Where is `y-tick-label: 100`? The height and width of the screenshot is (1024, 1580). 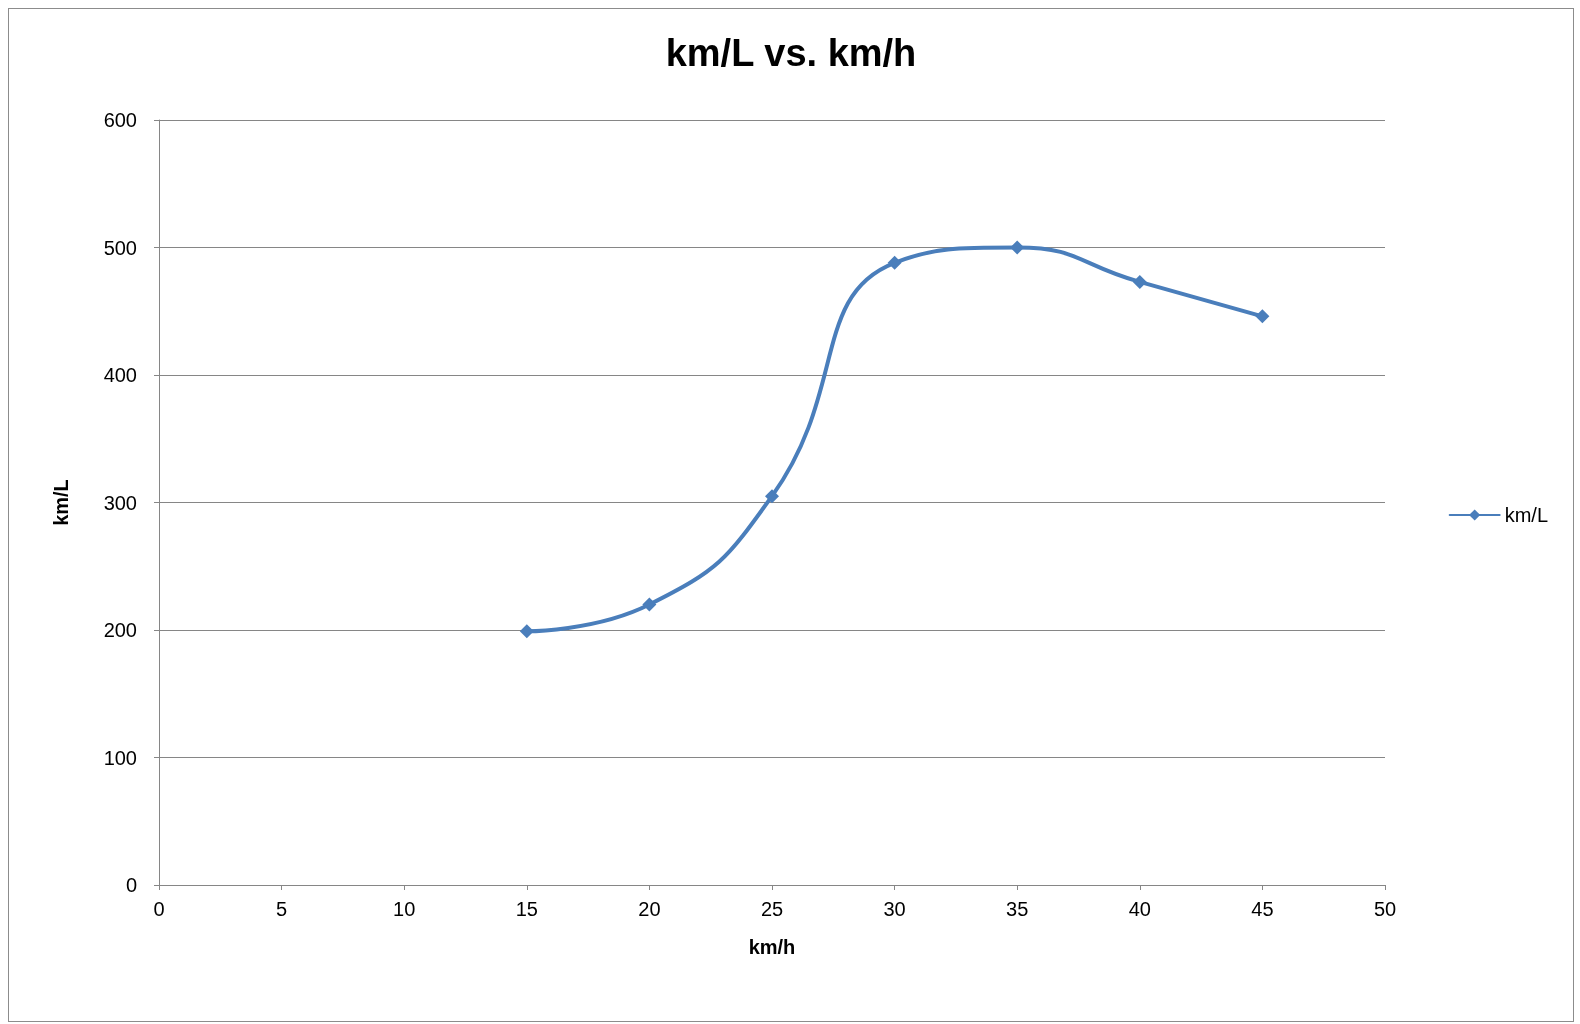
y-tick-label: 100 is located at coordinates (120, 757).